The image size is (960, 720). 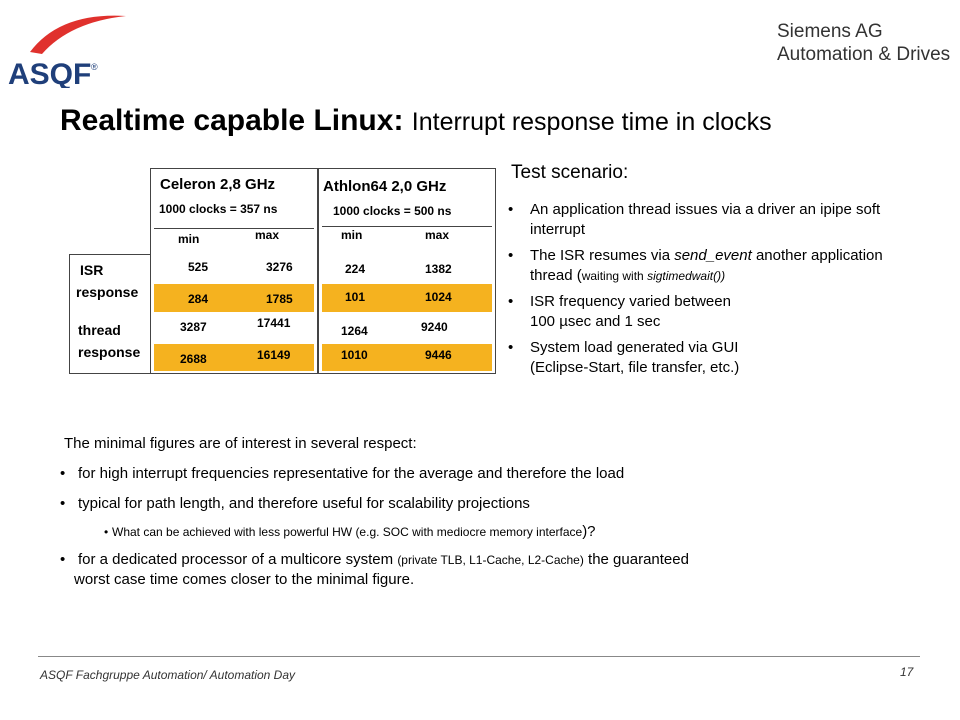 What do you see at coordinates (49, 73) in the screenshot?
I see `logo-text: ASQF` at bounding box center [49, 73].